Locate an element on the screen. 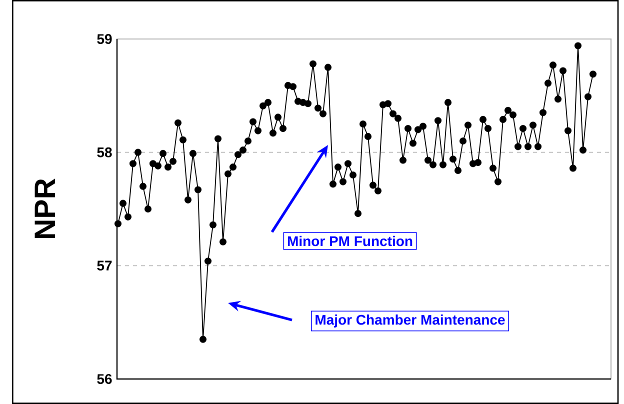  y-tick-label: 59 is located at coordinates (104, 39).